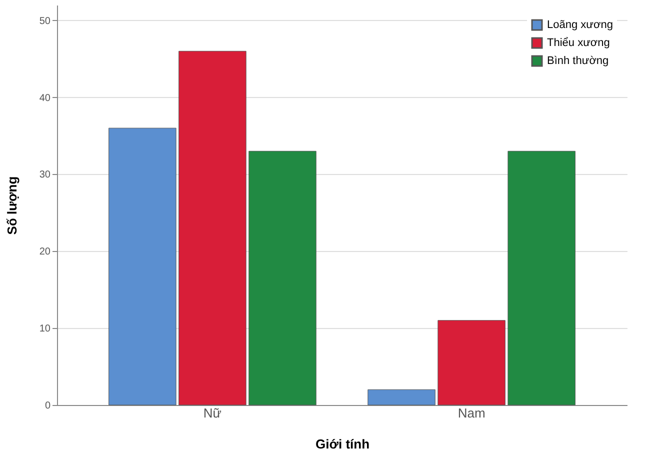 Image resolution: width=651 pixels, height=472 pixels. I want to click on y-tick-label: 30, so click(45, 175).